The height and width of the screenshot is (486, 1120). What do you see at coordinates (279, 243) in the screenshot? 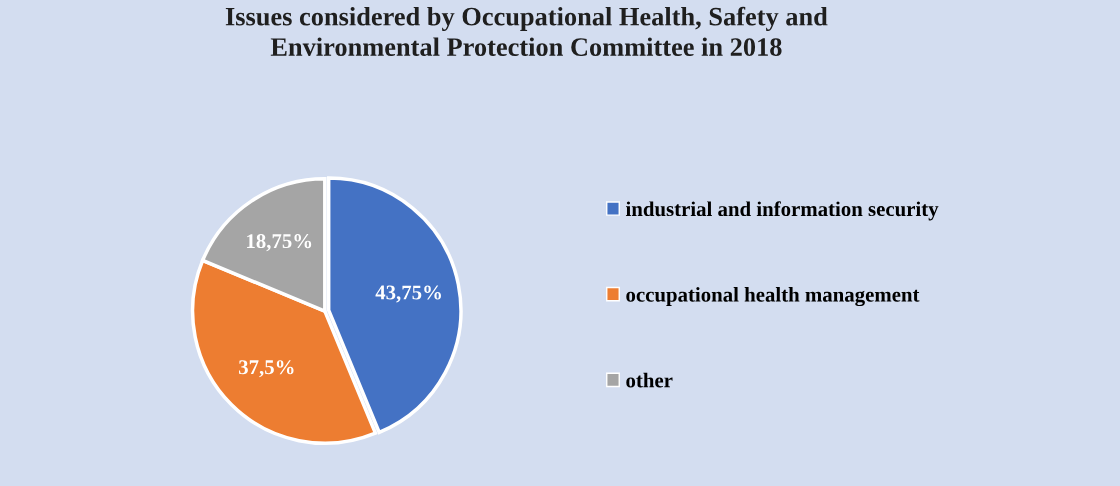
I see `data-label: 18,75%` at bounding box center [279, 243].